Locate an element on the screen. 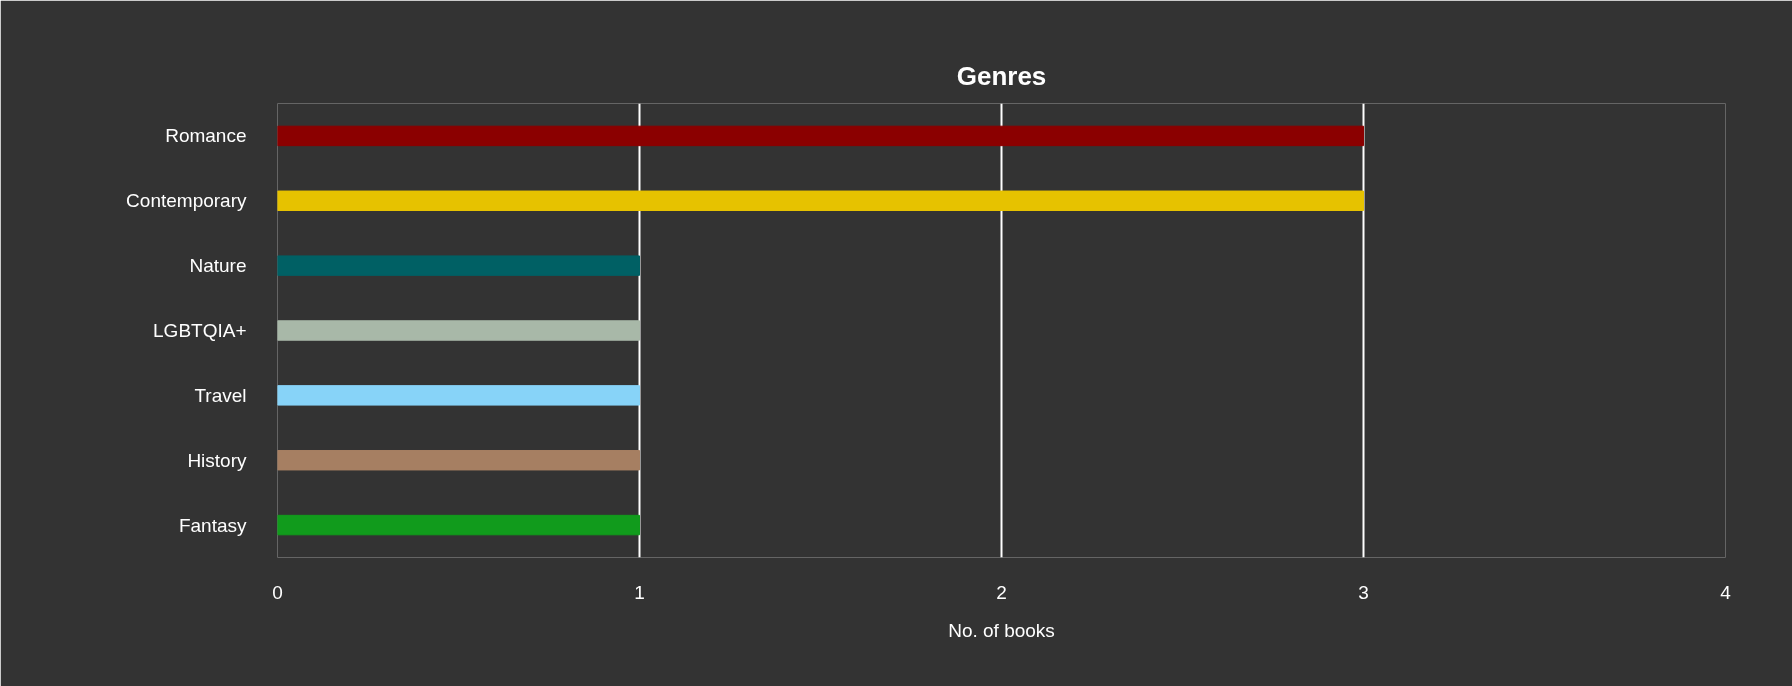 Image resolution: width=1792 pixels, height=686 pixels. x-tick-label: 3 is located at coordinates (1363, 592).